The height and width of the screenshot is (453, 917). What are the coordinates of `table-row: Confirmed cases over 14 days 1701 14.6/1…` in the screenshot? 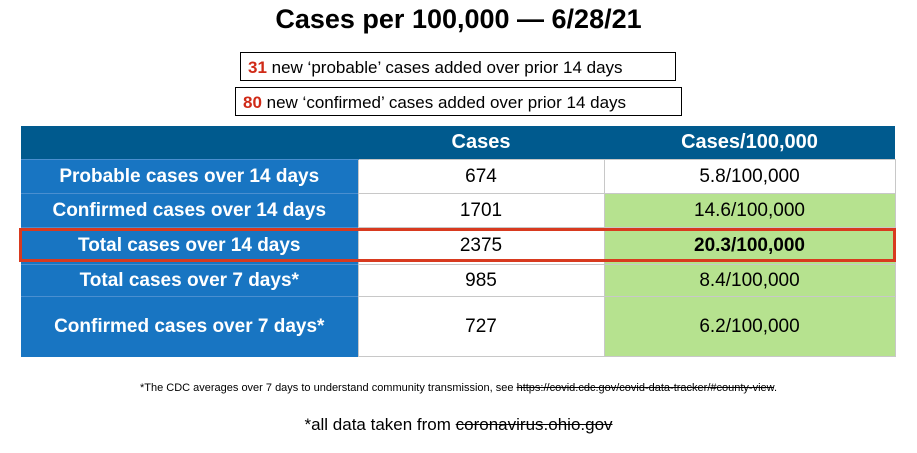 It's located at (458, 210).